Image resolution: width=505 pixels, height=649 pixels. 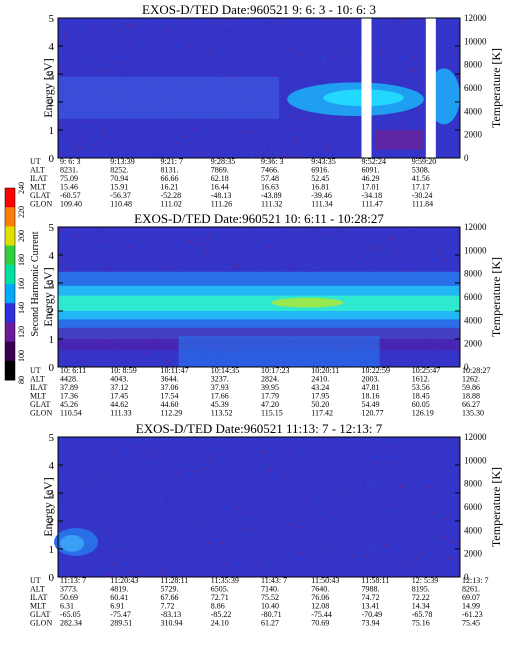 What do you see at coordinates (270, 597) in the screenshot?
I see `table-cell: 75.52` at bounding box center [270, 597].